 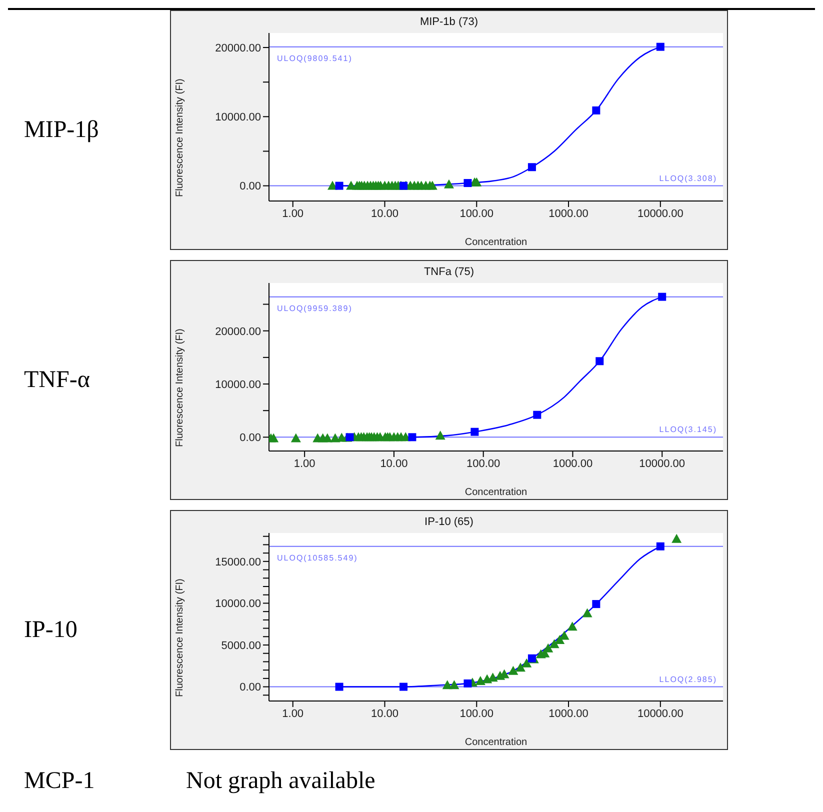 What do you see at coordinates (317, 557) in the screenshot?
I see `ref-line-label: ULOQ(10585.549)` at bounding box center [317, 557].